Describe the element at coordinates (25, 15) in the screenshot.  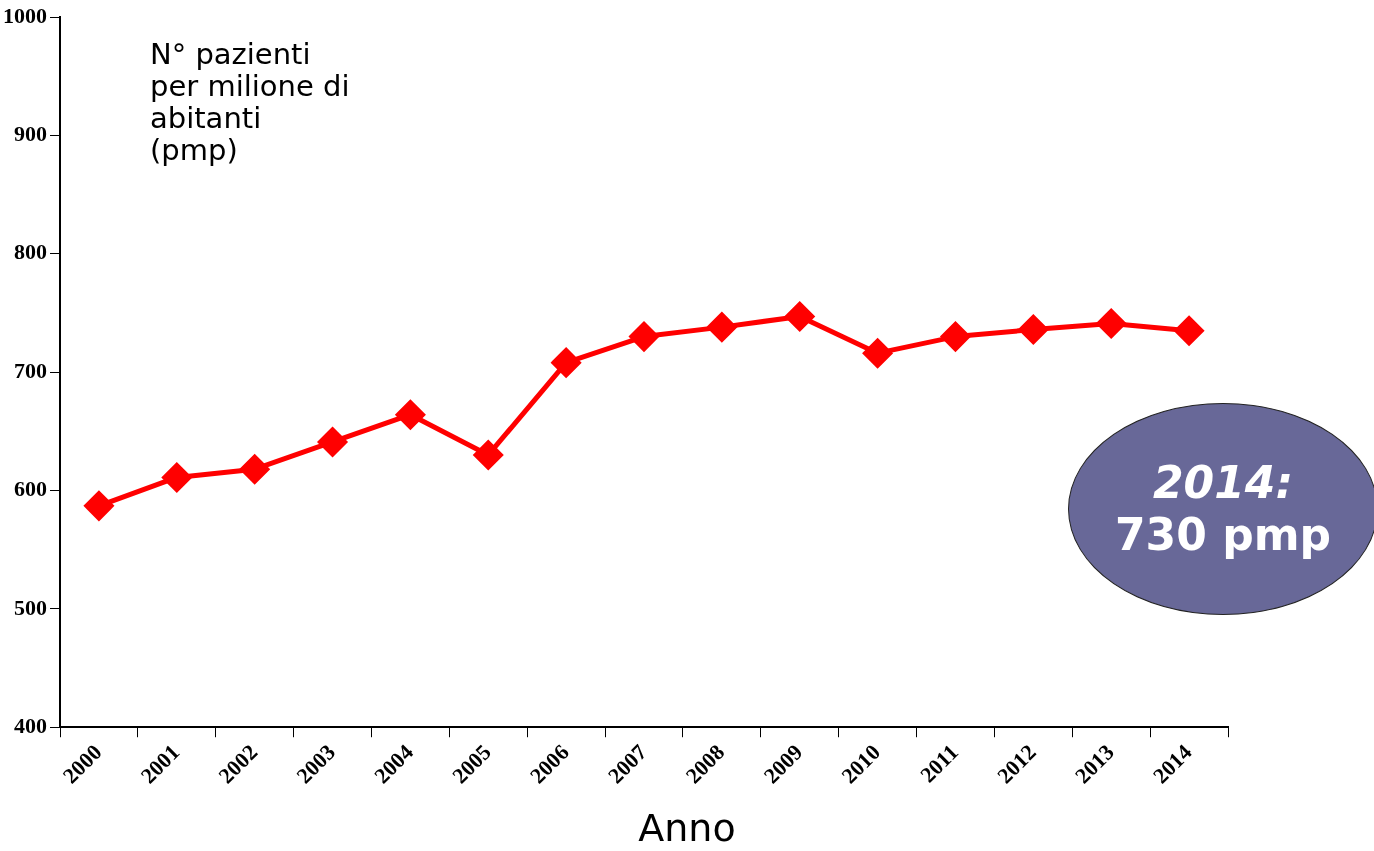
I see `y-tick-label: 1000` at that location.